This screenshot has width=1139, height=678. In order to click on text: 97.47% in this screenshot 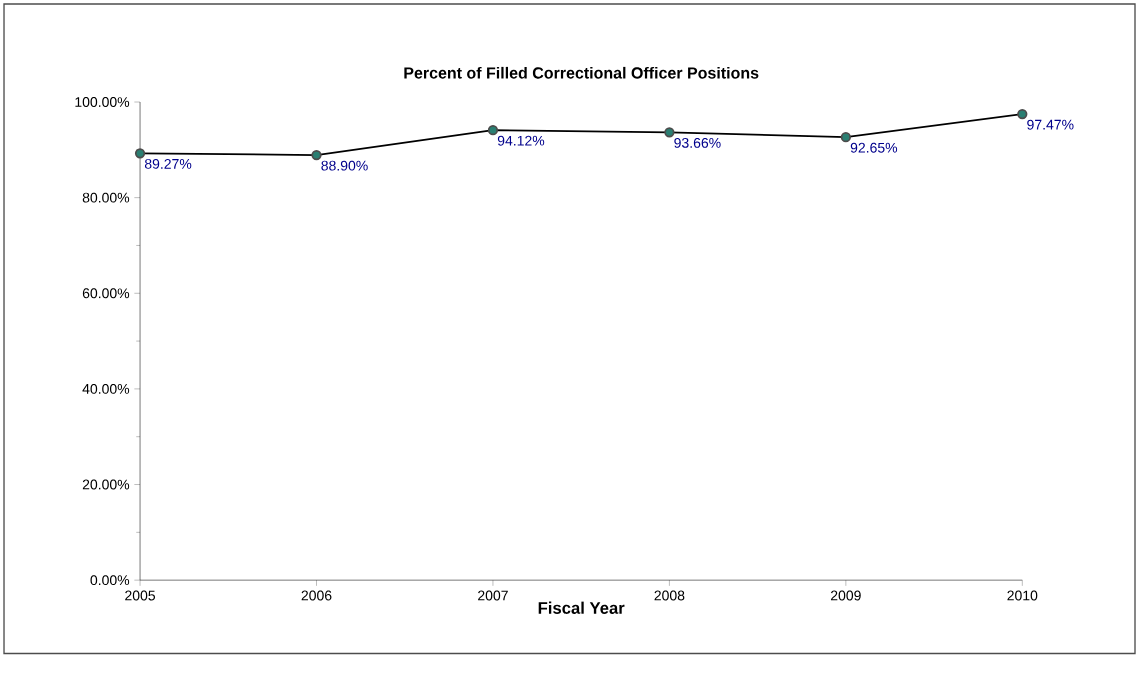, I will do `click(1050, 124)`.